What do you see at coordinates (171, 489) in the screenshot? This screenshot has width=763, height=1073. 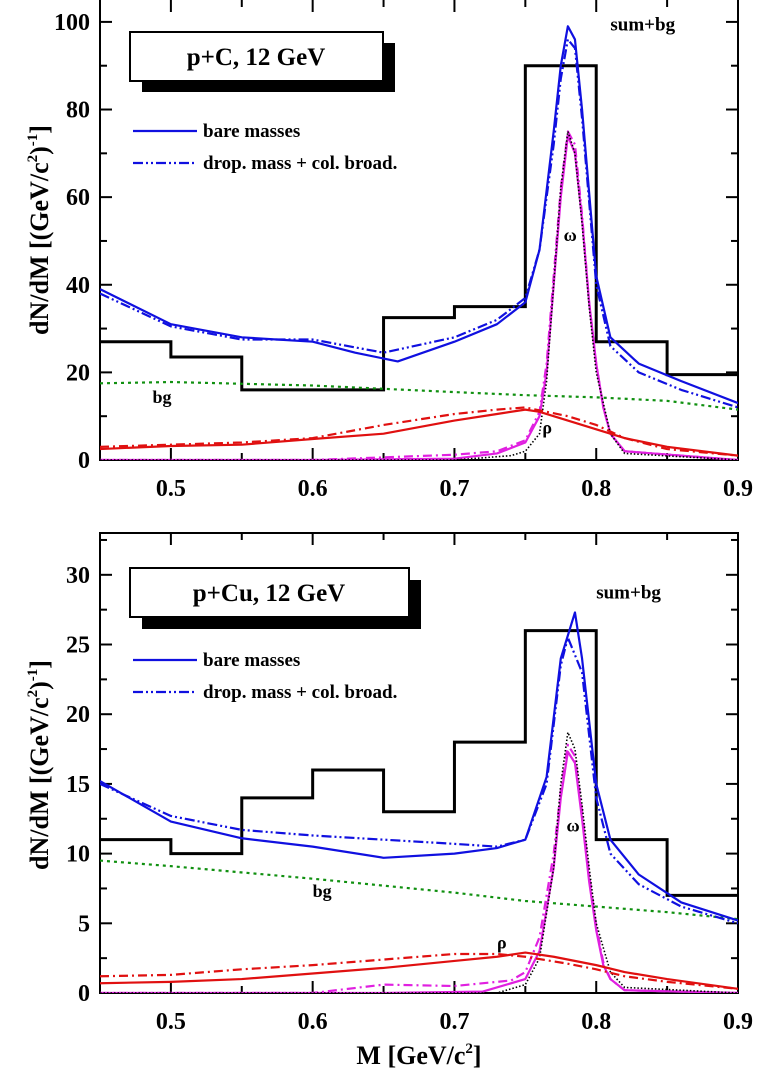 I see `top-x-tick-label: 0.5` at bounding box center [171, 489].